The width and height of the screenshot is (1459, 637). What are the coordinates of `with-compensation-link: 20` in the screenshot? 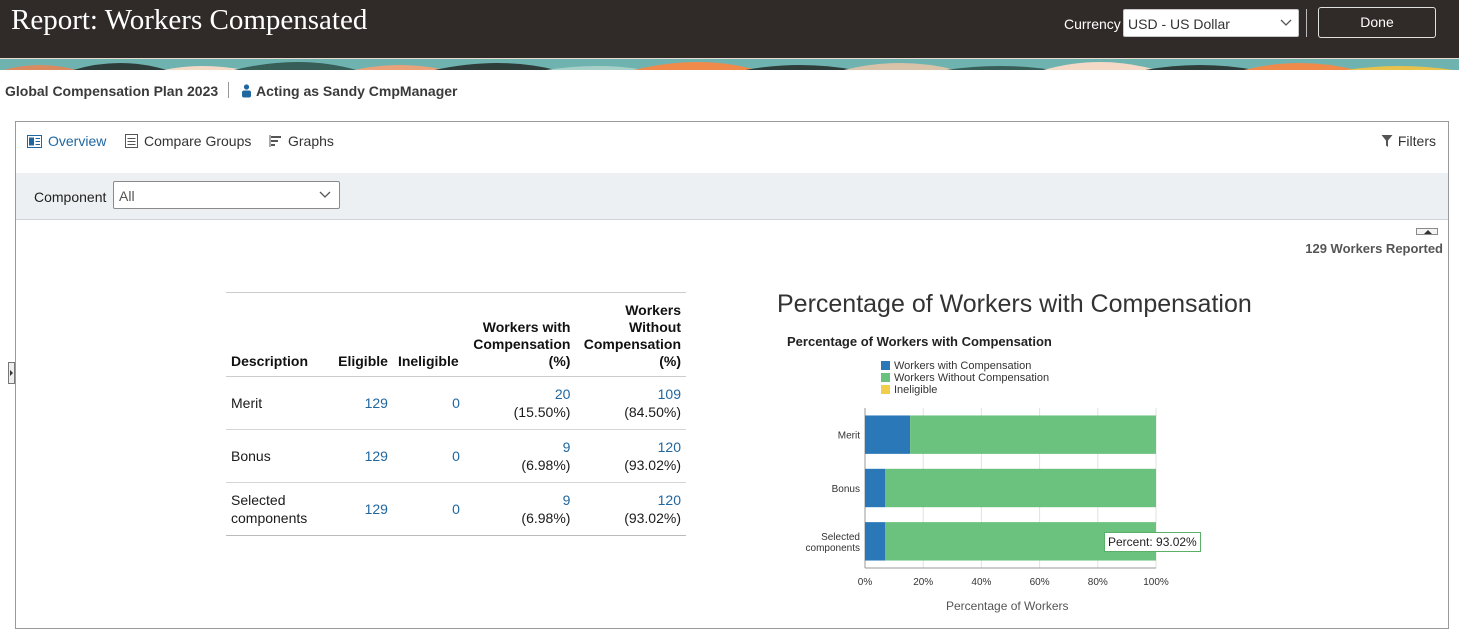 It's located at (562, 394).